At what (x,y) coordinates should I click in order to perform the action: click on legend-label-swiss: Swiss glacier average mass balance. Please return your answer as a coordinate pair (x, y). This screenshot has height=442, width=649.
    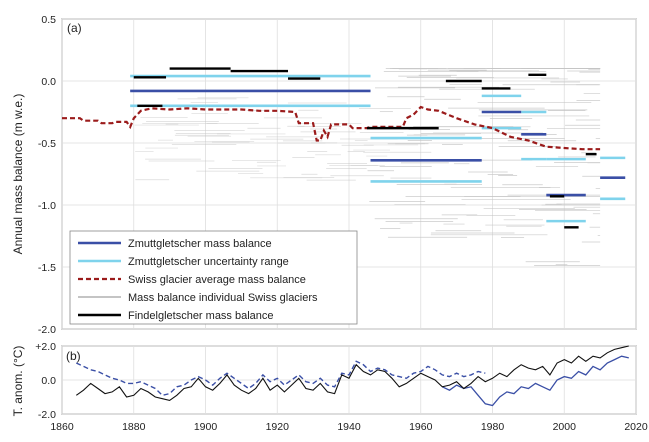
    Looking at the image, I should click on (217, 280).